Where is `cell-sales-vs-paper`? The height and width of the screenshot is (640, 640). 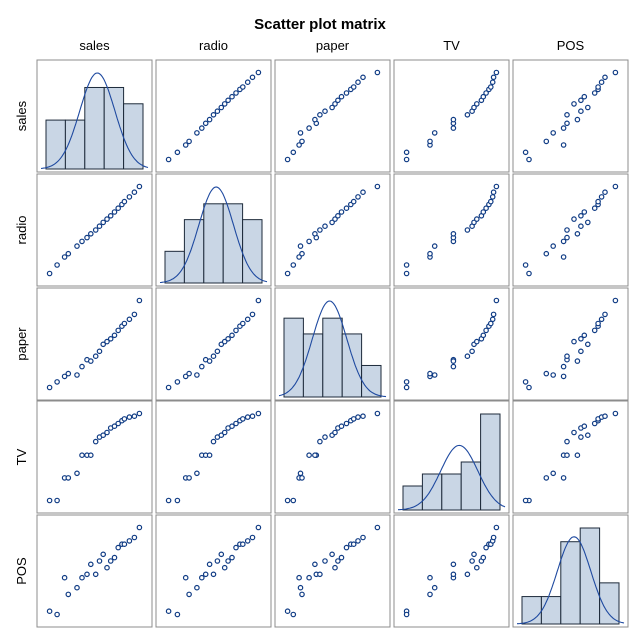
cell-sales-vs-paper is located at coordinates (332, 116).